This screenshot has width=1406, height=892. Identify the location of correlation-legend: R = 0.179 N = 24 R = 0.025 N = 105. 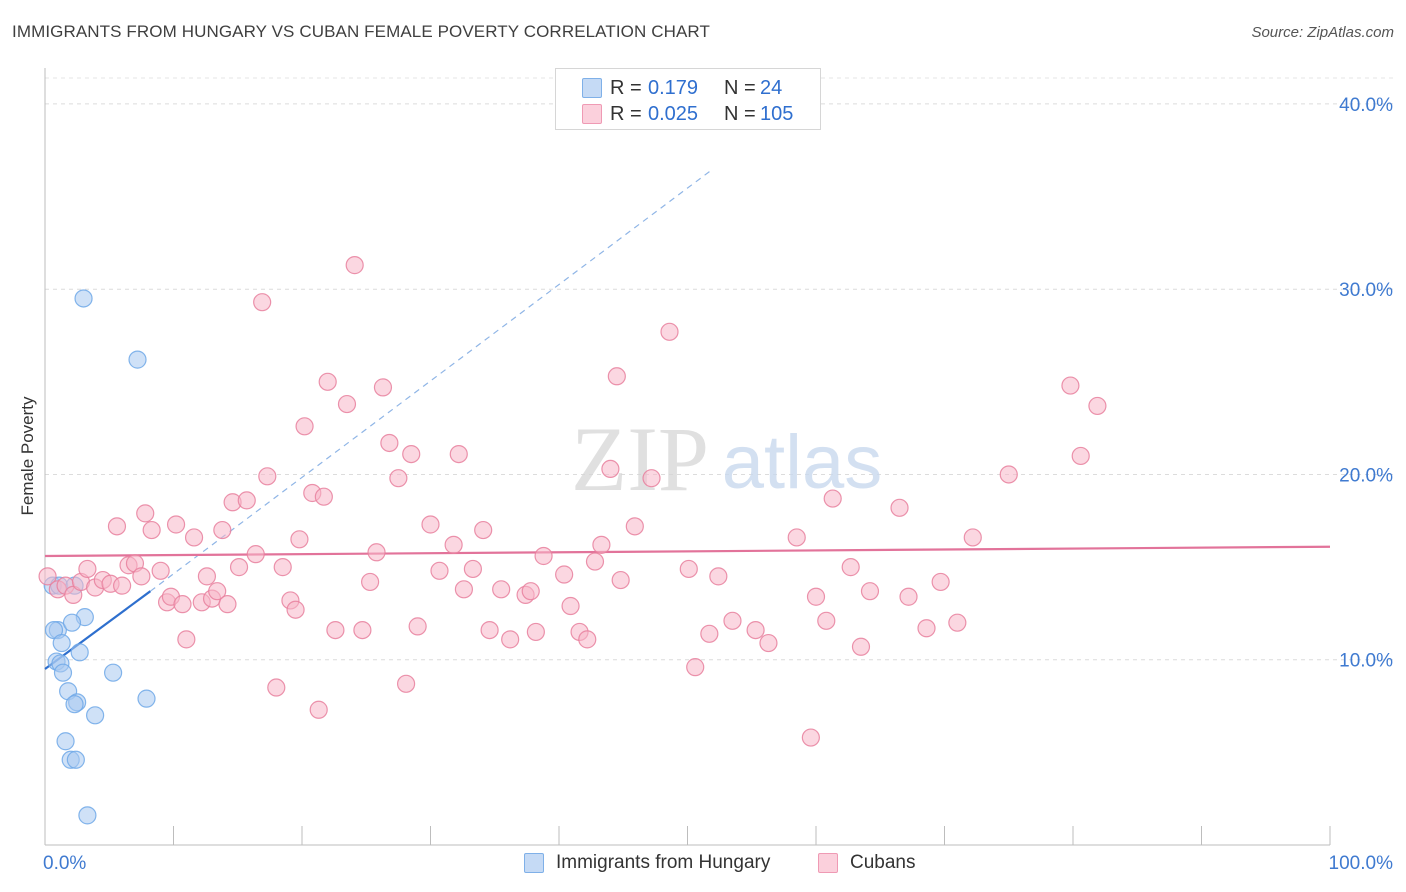
(688, 99).